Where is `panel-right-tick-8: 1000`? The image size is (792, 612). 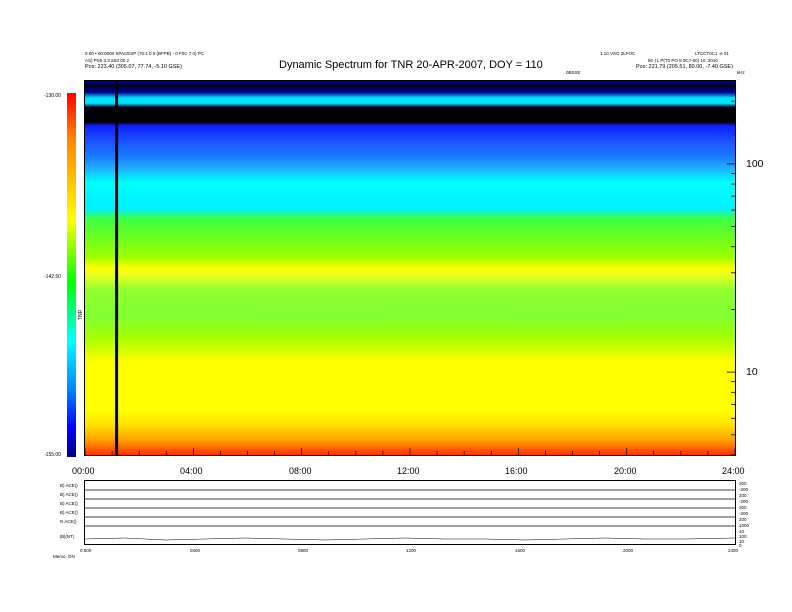
panel-right-tick-8: 1000 is located at coordinates (744, 525).